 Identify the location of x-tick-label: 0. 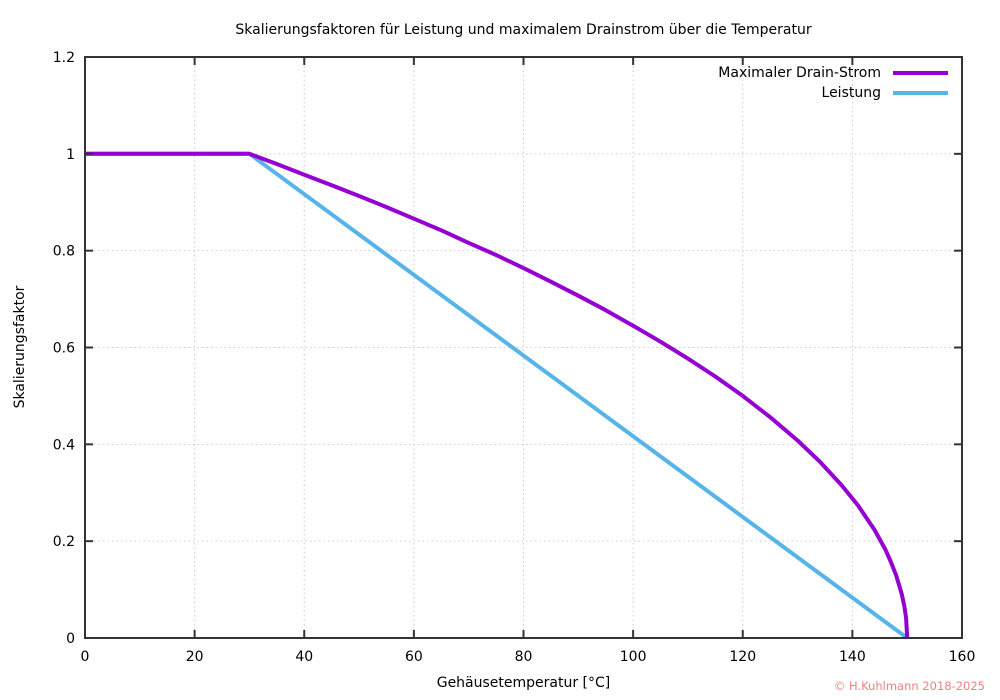
(85, 657).